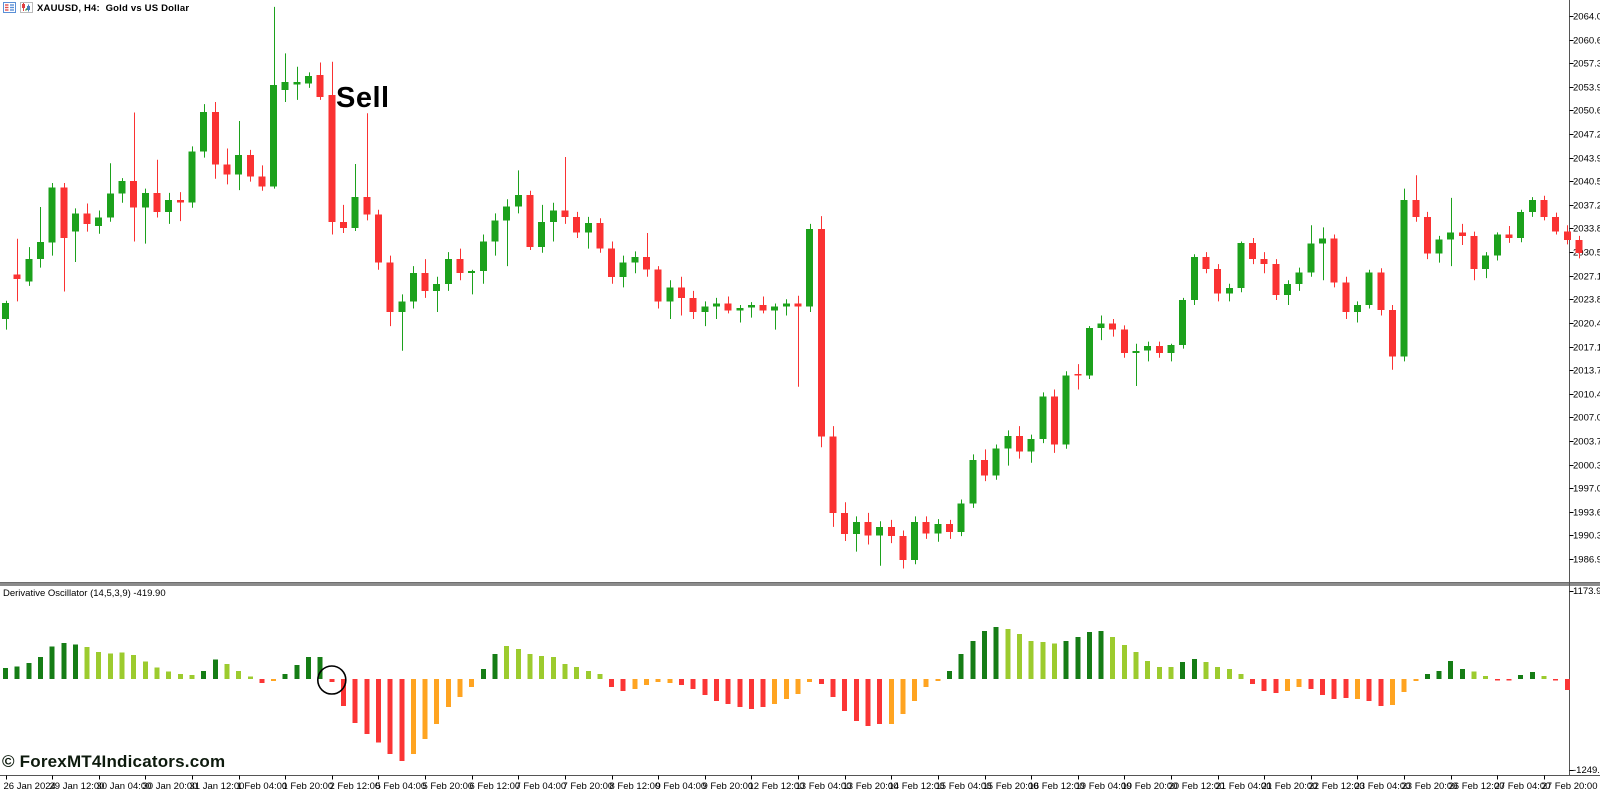 The image size is (1600, 796). I want to click on price-tick-label: 2013.75, so click(1586, 371).